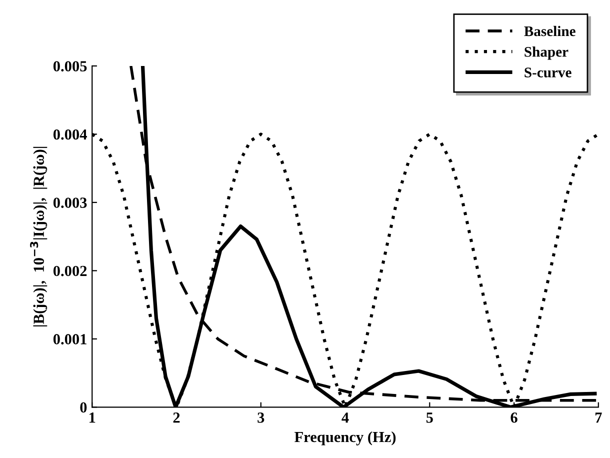  What do you see at coordinates (70, 271) in the screenshot?
I see `y-tick-label: 0.002` at bounding box center [70, 271].